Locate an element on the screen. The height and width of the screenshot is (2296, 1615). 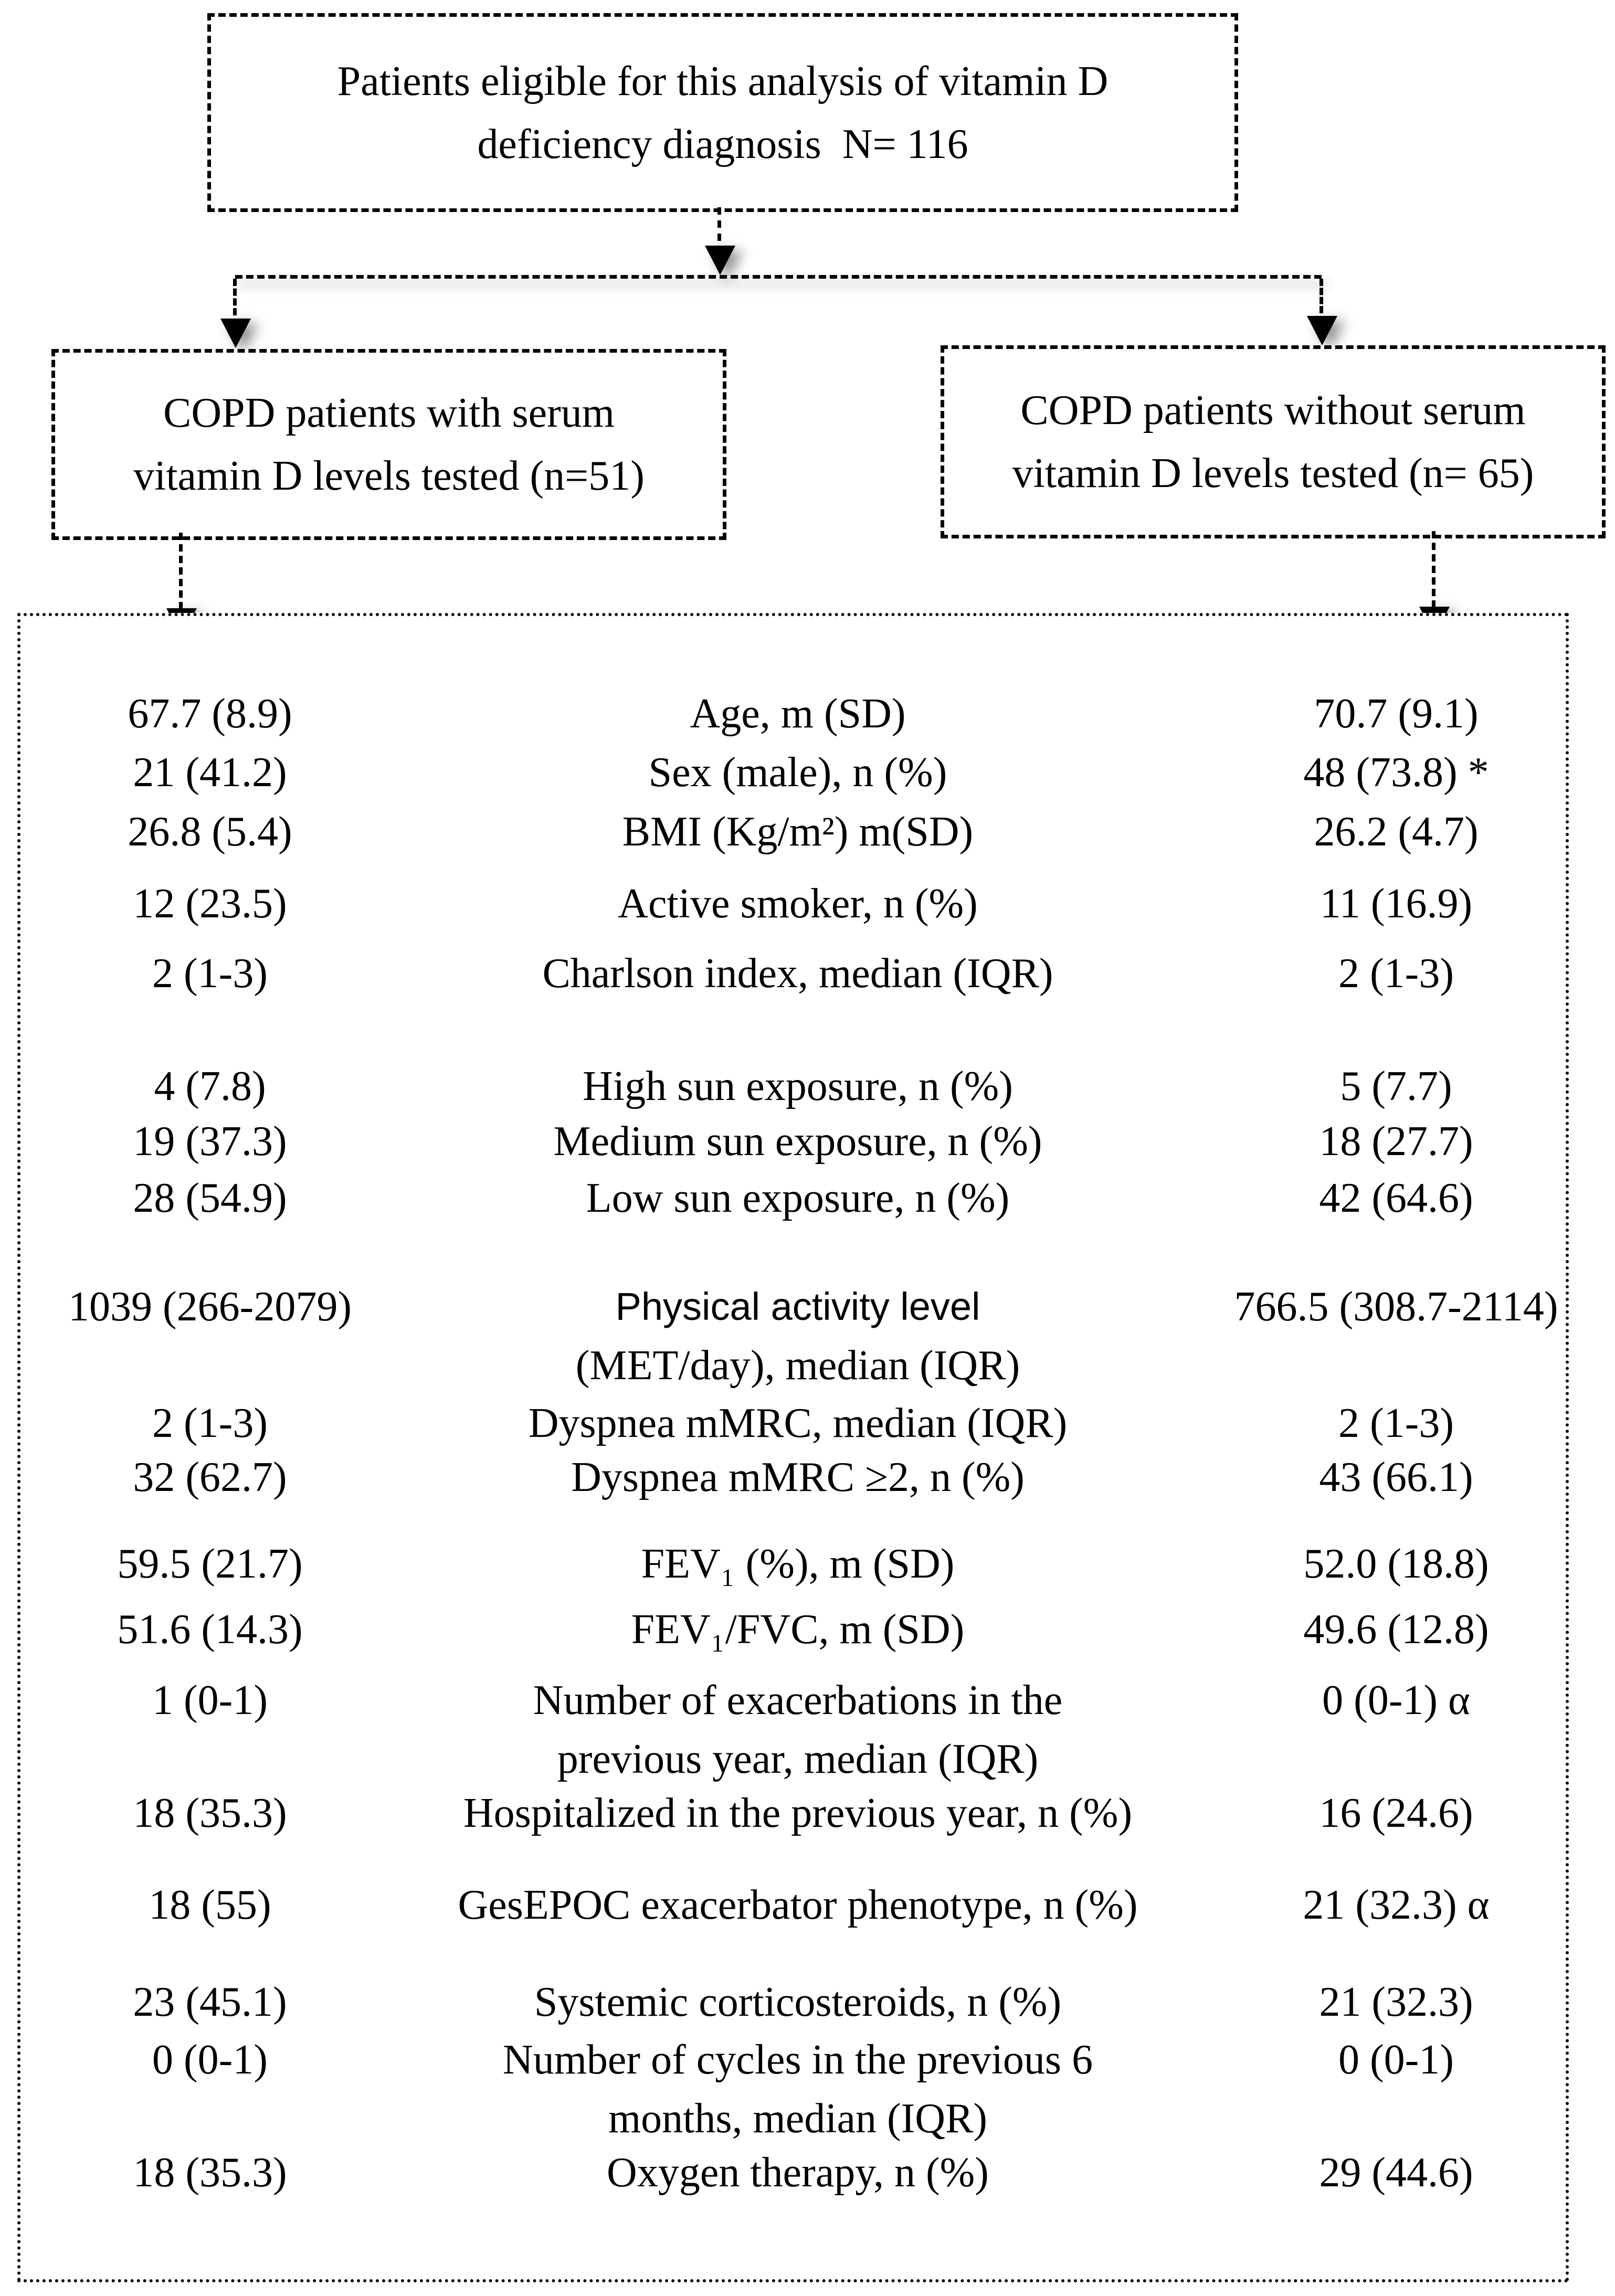
connector-left-vertical is located at coordinates (235, 297).